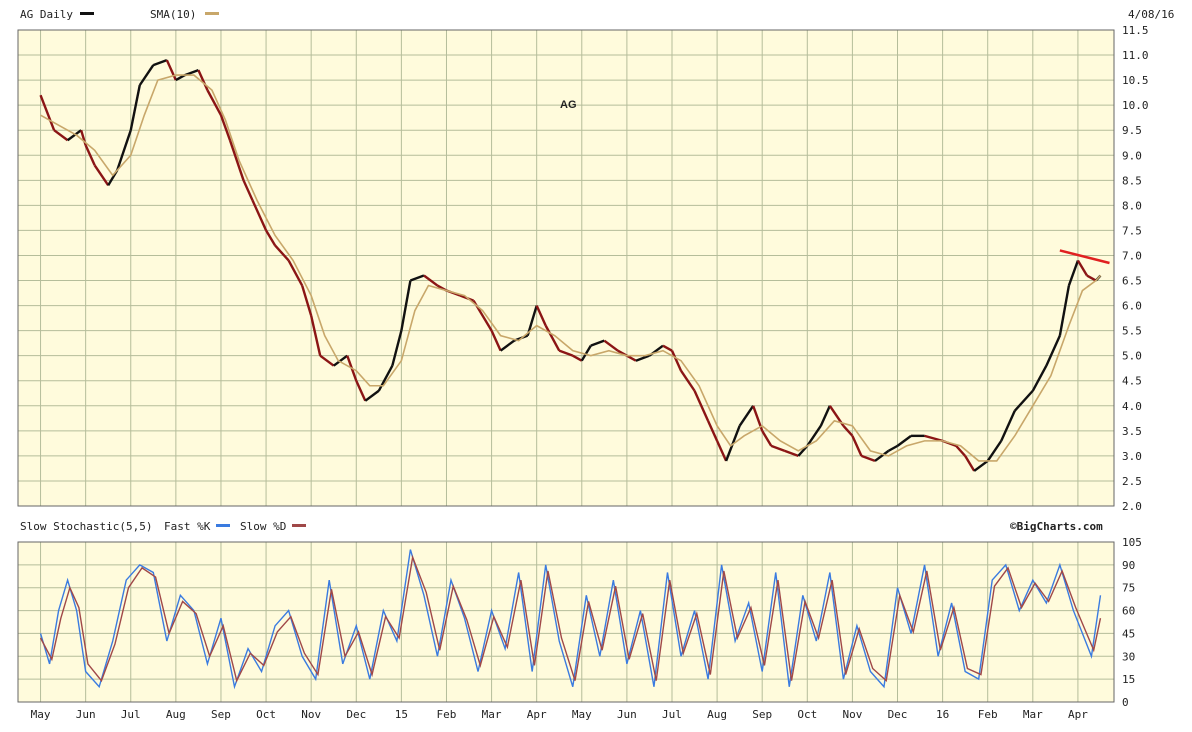  Describe the element at coordinates (1132, 456) in the screenshot. I see `y-tick-label: 3.0` at that location.